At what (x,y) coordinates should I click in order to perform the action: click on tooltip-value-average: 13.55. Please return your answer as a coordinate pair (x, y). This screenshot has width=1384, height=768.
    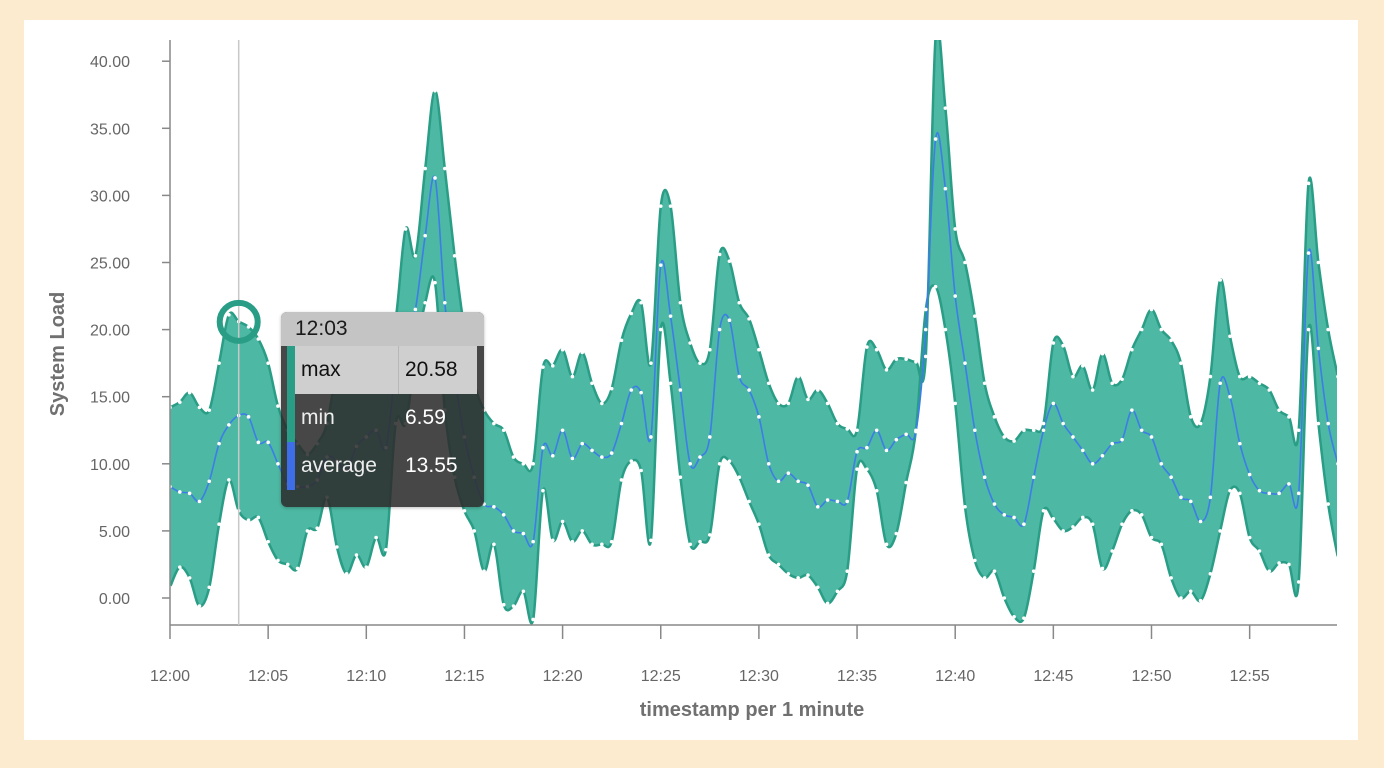
    Looking at the image, I should click on (431, 465).